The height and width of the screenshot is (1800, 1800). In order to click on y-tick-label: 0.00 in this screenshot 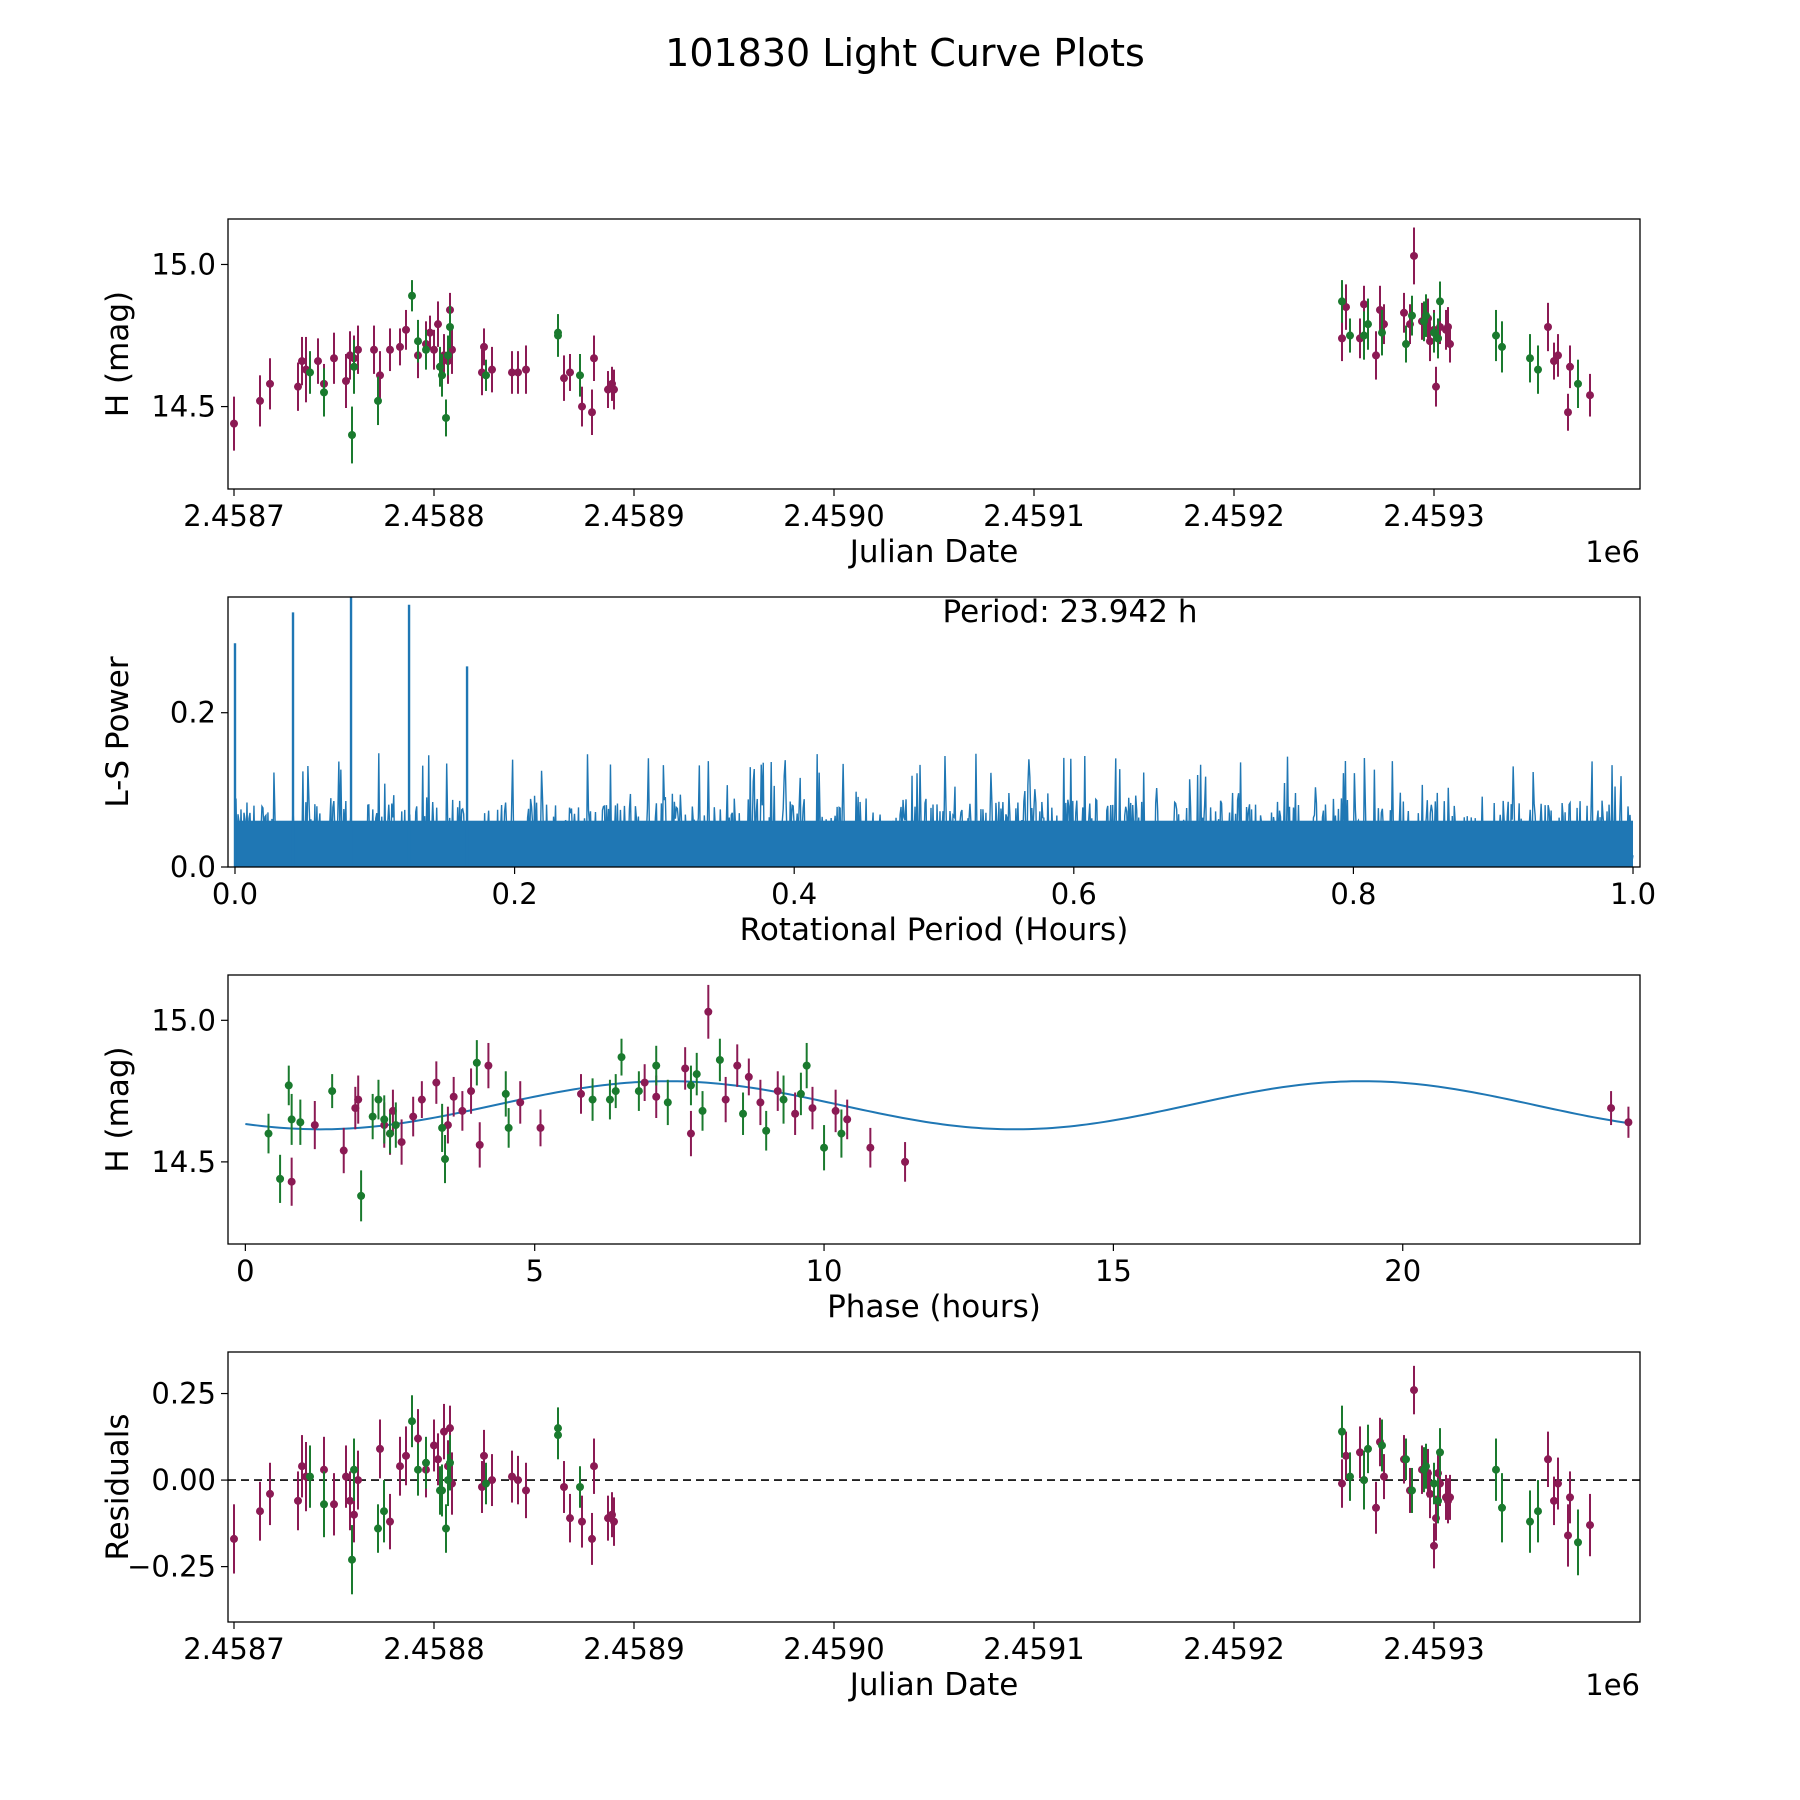, I will do `click(183, 1480)`.